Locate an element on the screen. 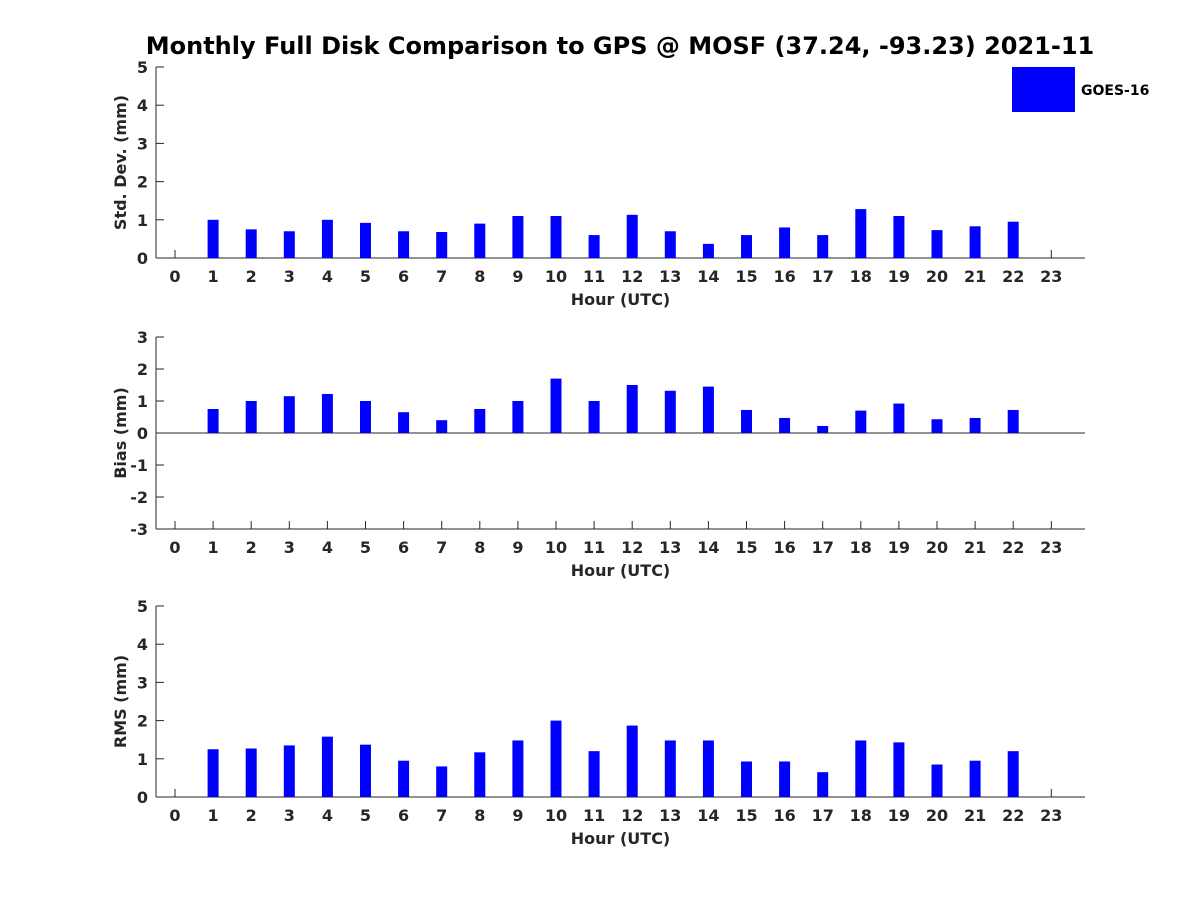  x-axis-label: Hour (UTC) is located at coordinates (621, 299).